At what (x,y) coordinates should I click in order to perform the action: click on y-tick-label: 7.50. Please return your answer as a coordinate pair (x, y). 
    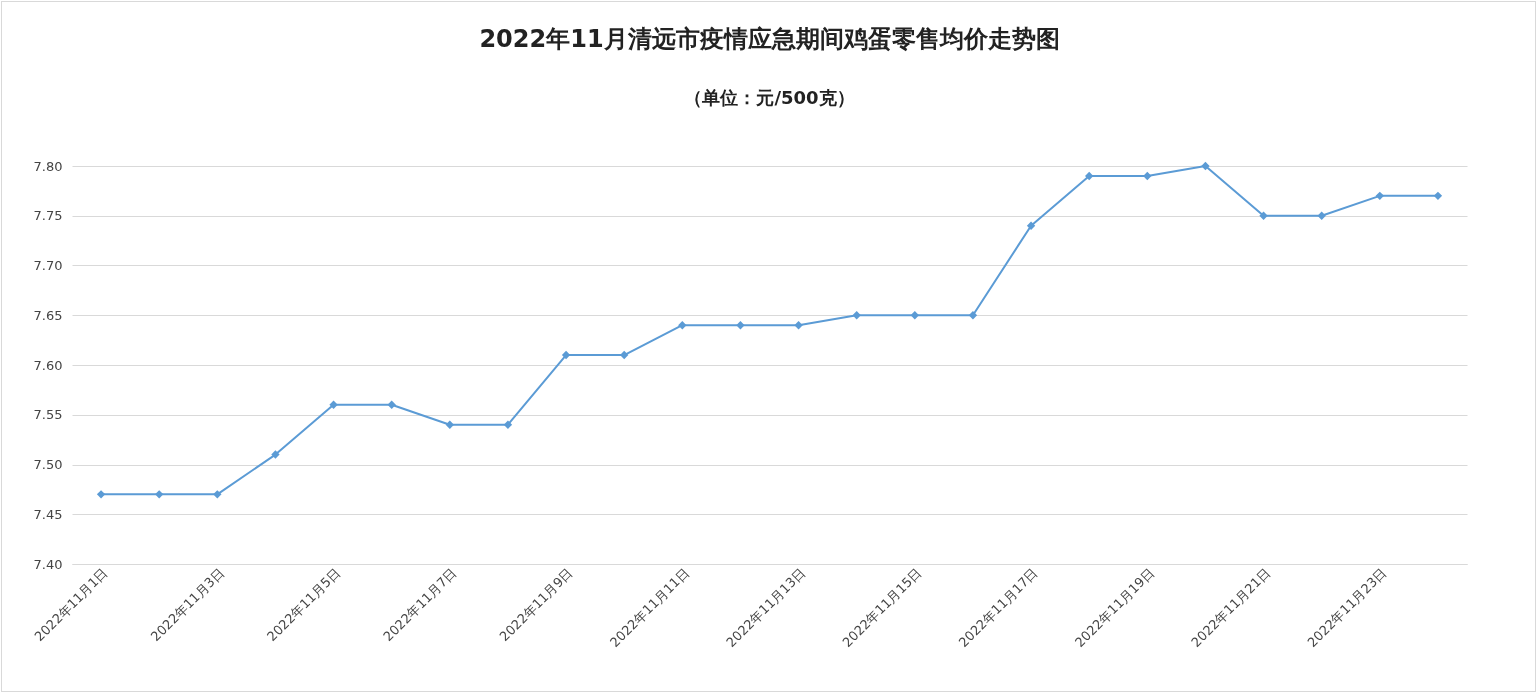
    Looking at the image, I should click on (48, 464).